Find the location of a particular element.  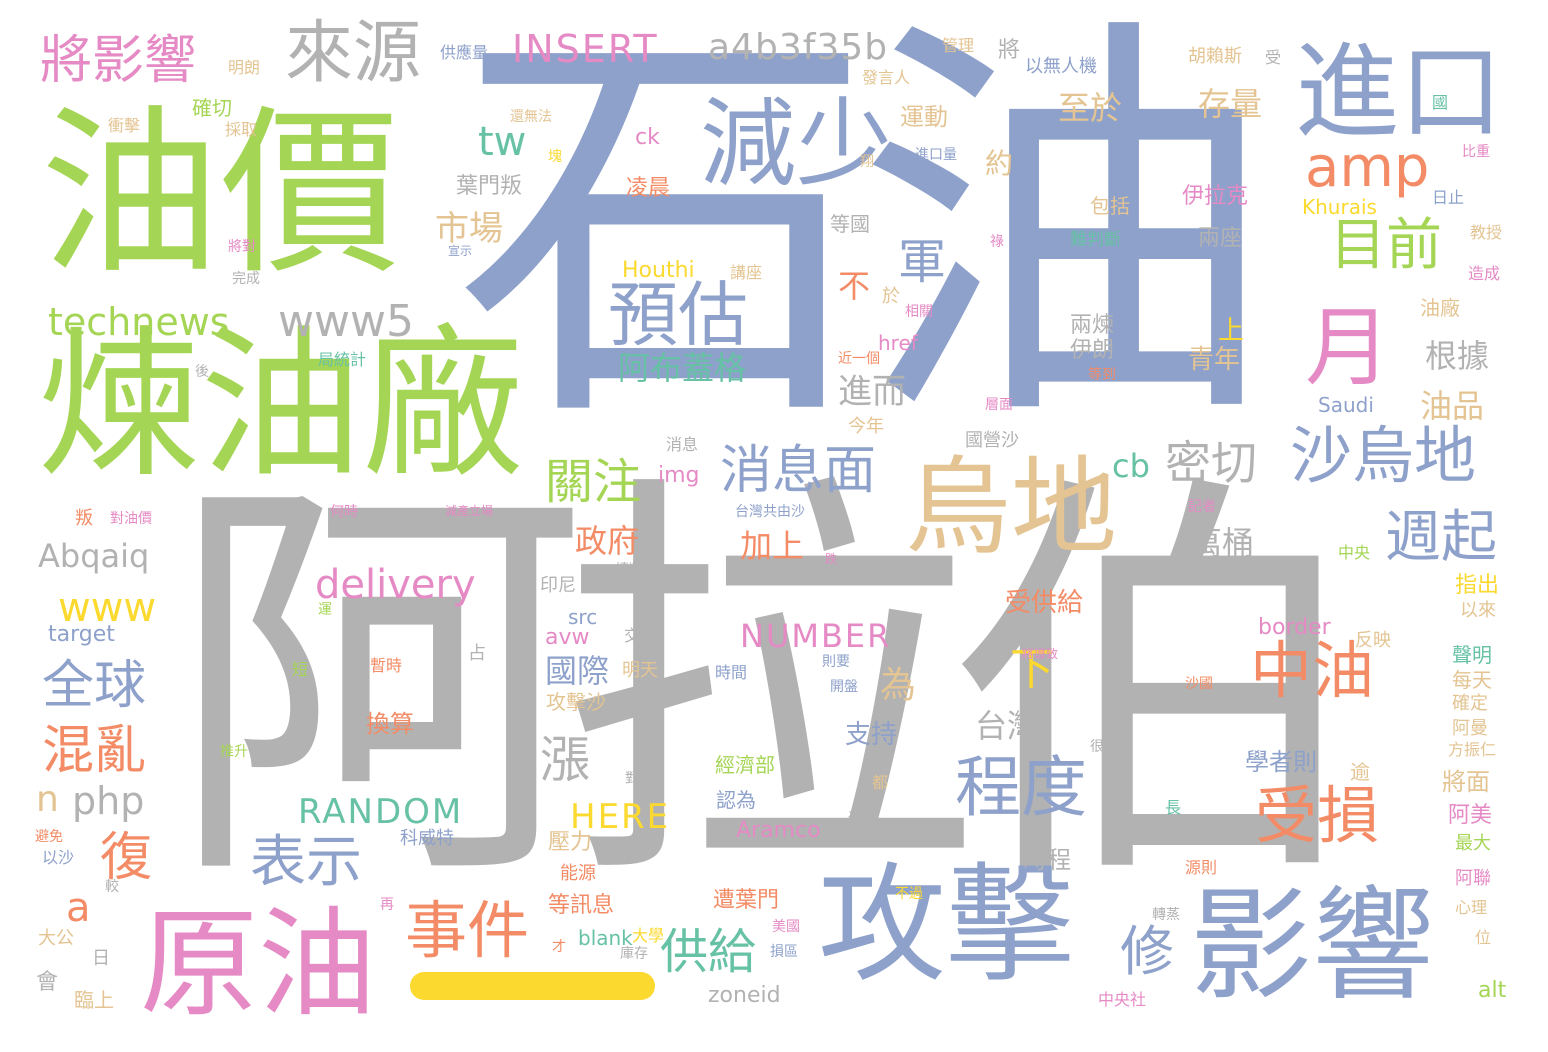

word-zhan: 占 is located at coordinates (477, 653).